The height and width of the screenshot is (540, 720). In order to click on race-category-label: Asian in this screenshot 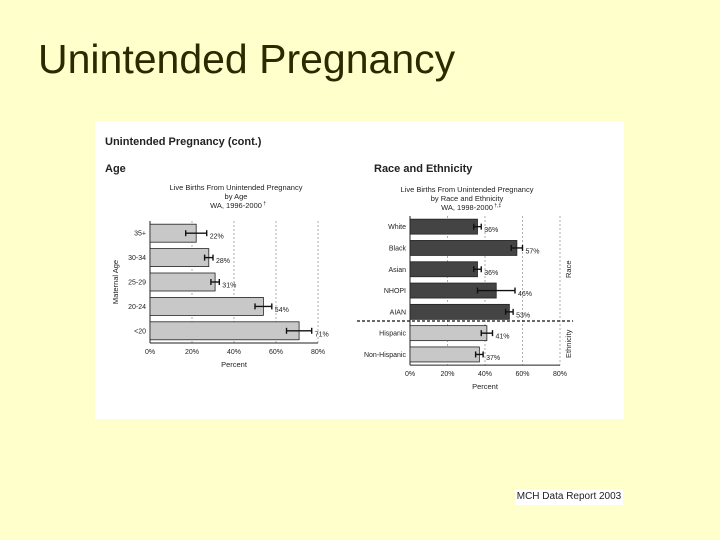, I will do `click(397, 270)`.